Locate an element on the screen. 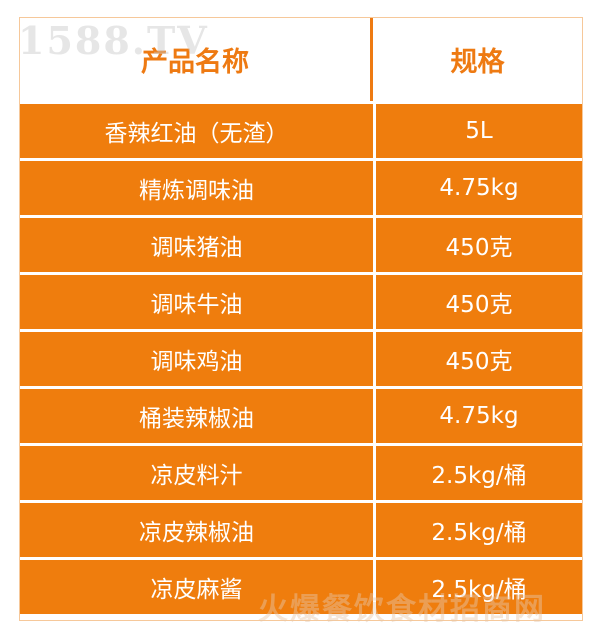  product-name-cell: 精炼调味油 is located at coordinates (196, 188).